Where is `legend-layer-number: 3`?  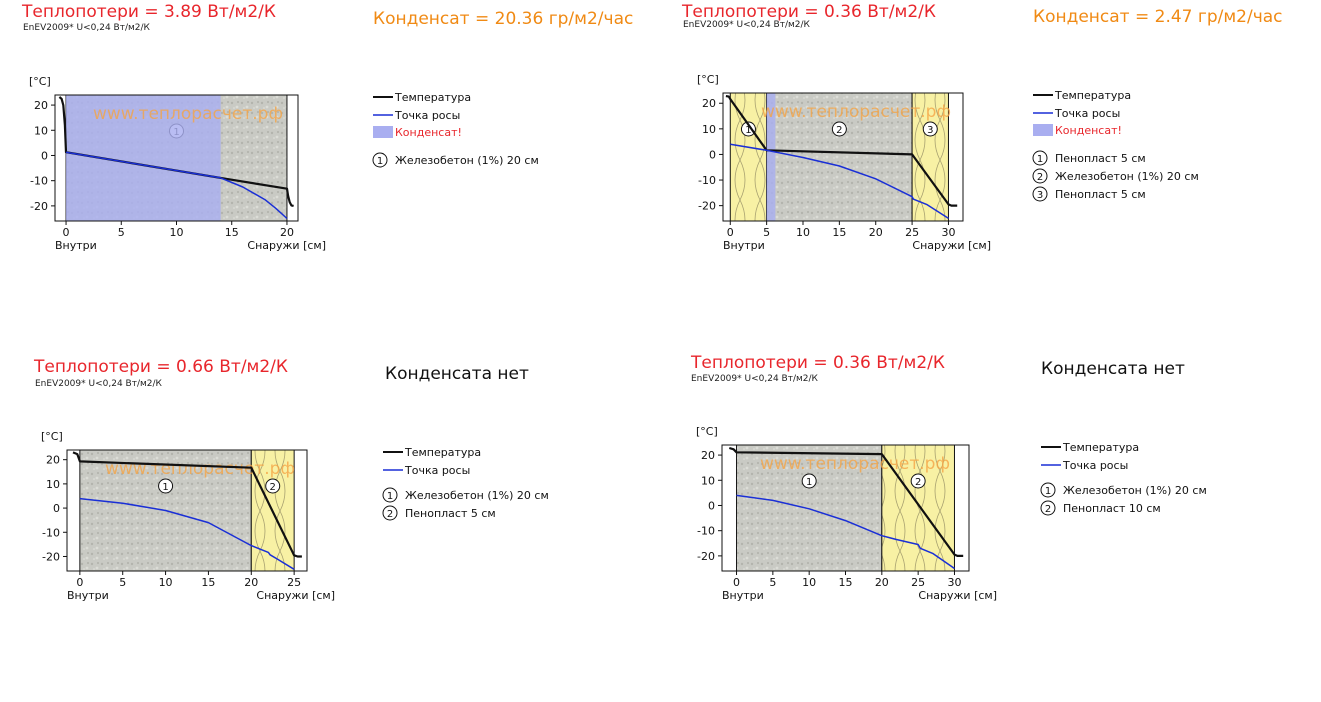
legend-layer-number: 3 is located at coordinates (1040, 195).